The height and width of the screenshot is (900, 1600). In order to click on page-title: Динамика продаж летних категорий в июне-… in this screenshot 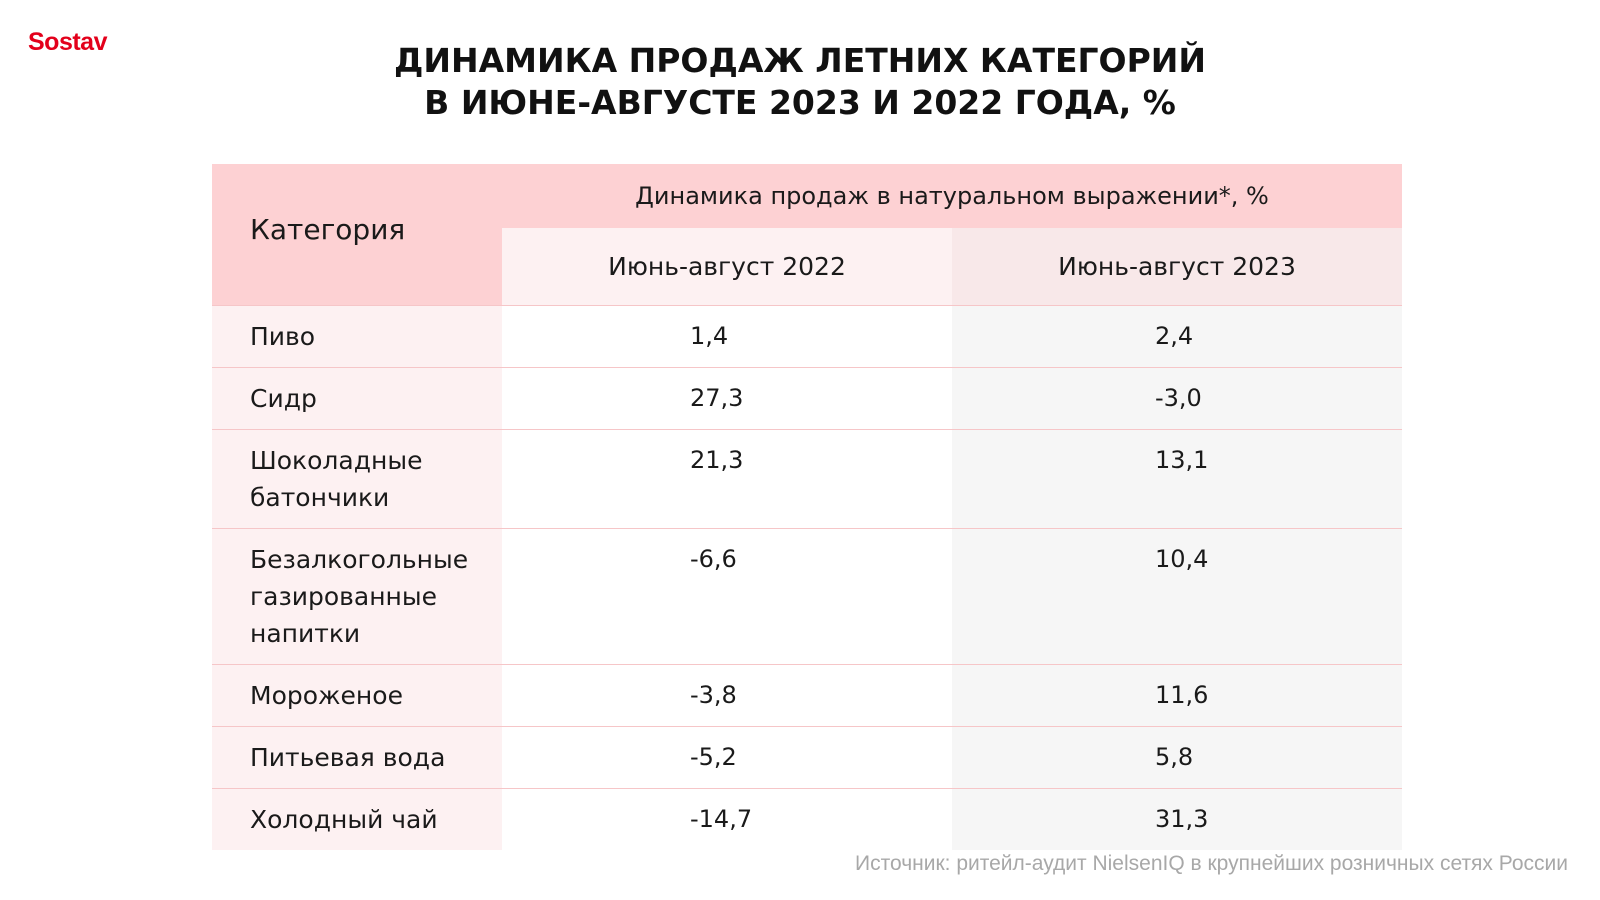, I will do `click(800, 82)`.